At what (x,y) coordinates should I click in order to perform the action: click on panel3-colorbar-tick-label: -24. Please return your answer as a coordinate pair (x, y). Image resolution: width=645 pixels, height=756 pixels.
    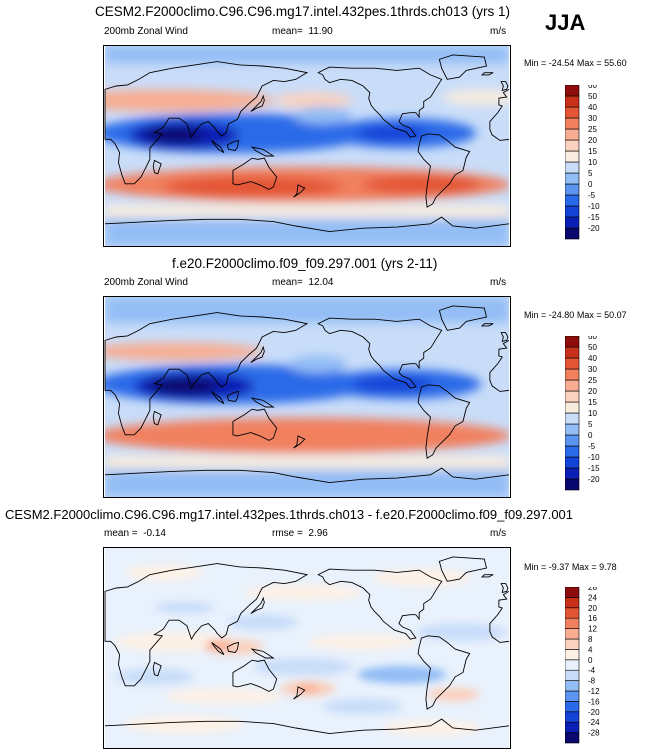
    Looking at the image, I should click on (594, 722).